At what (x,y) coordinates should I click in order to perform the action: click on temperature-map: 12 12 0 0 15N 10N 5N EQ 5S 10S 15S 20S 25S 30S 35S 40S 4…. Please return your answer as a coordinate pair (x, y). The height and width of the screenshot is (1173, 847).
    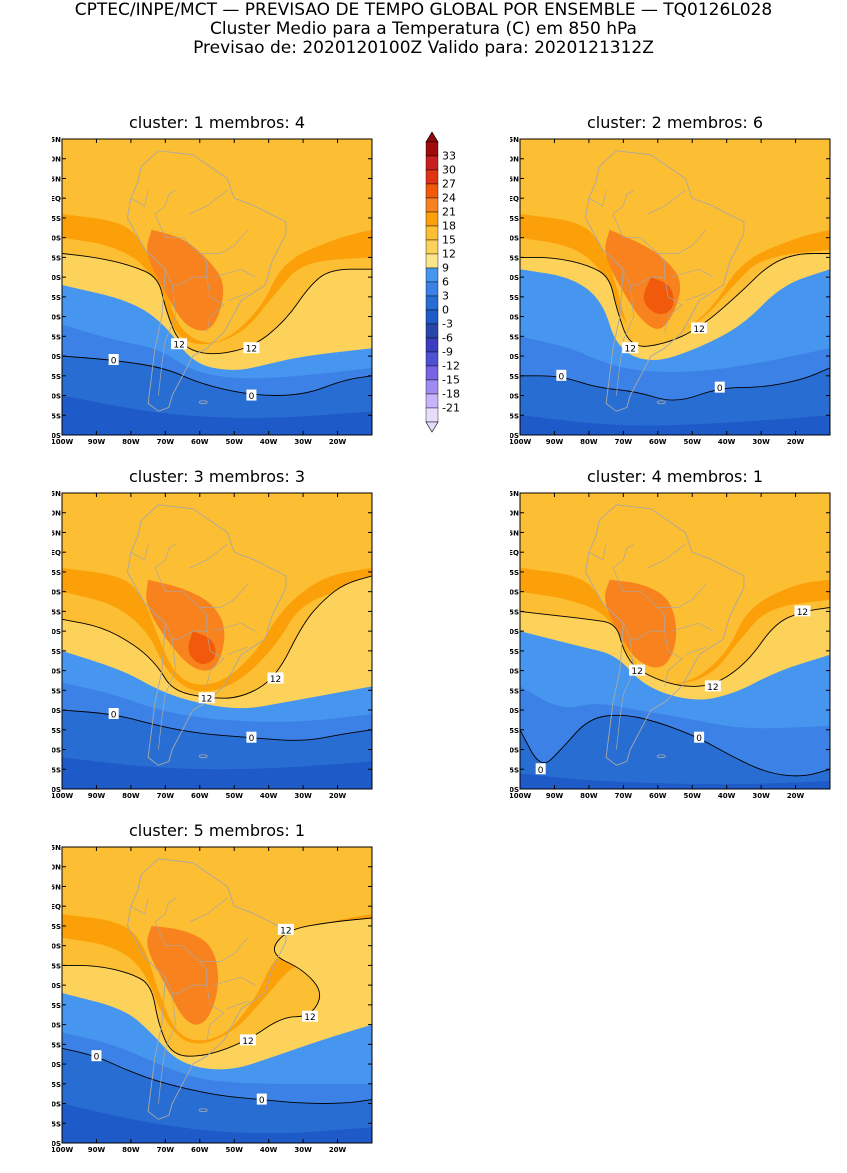
    Looking at the image, I should click on (670, 291).